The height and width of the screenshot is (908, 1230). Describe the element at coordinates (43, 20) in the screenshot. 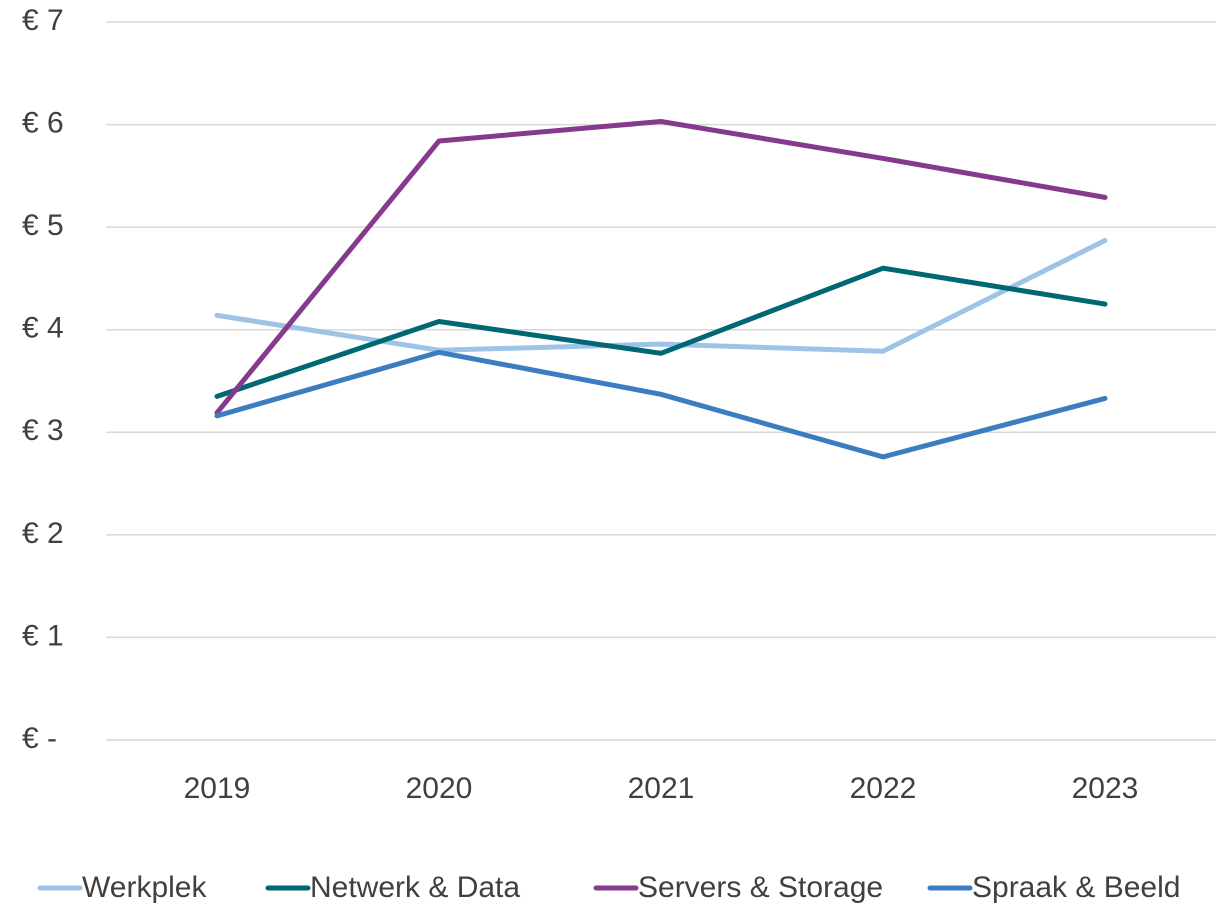

I see `y-tick-label: € 7` at that location.